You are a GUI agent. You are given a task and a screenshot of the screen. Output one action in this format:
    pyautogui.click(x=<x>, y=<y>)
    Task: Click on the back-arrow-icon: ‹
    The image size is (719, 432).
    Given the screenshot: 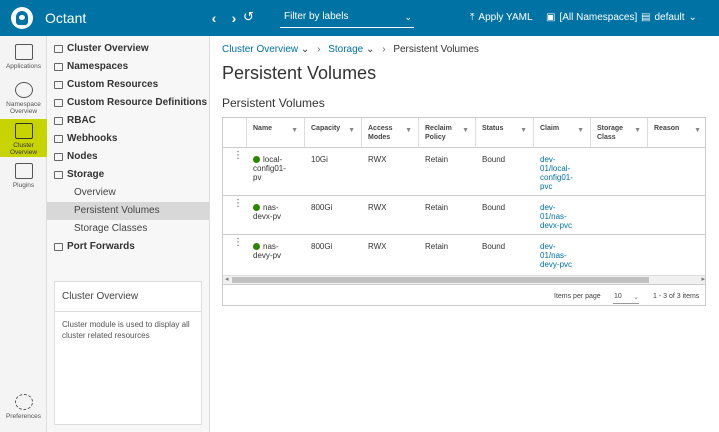 What is the action you would take?
    pyautogui.click(x=214, y=18)
    